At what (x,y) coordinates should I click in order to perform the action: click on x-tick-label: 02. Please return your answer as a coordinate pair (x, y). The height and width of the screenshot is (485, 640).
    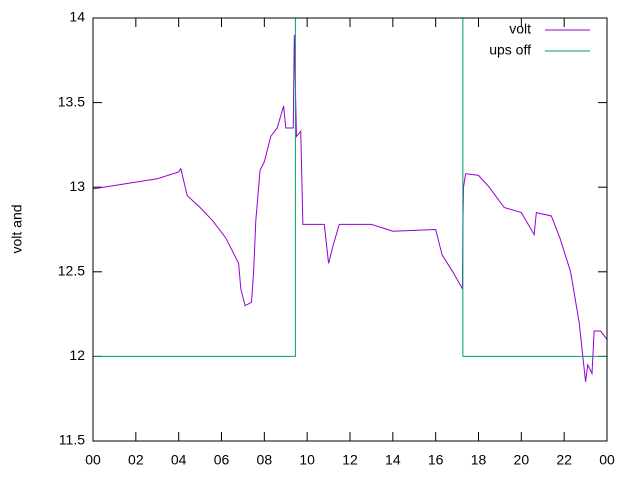
    Looking at the image, I should click on (136, 460).